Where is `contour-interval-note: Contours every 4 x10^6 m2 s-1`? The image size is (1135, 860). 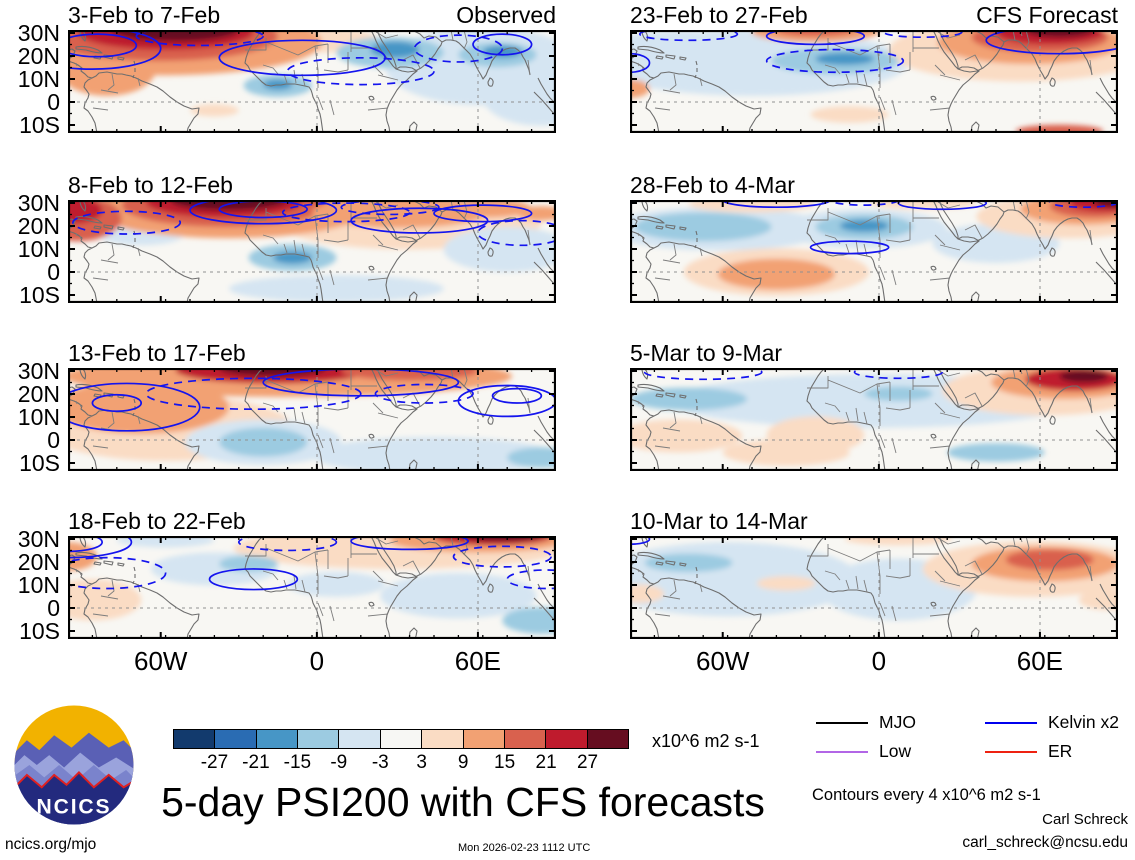
contour-interval-note: Contours every 4 x10^6 m2 s-1 is located at coordinates (926, 795).